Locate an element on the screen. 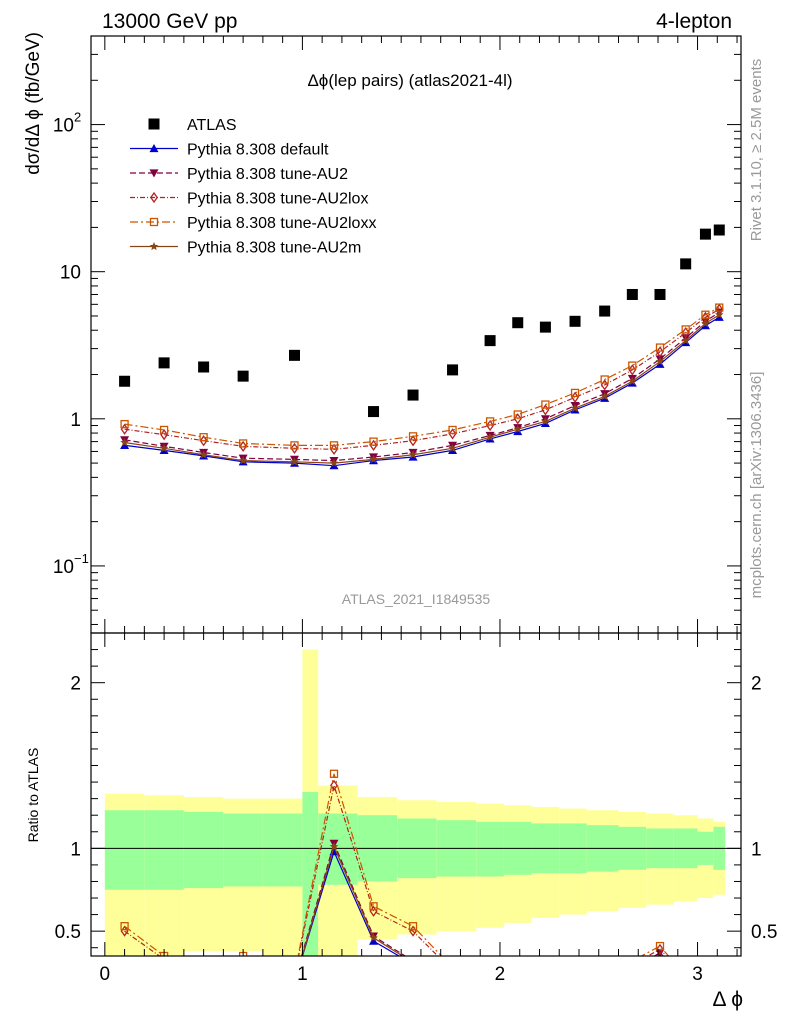 The image size is (786, 1024). legend-label-5: Pythia 8.308 tune-AU2m is located at coordinates (274, 248).